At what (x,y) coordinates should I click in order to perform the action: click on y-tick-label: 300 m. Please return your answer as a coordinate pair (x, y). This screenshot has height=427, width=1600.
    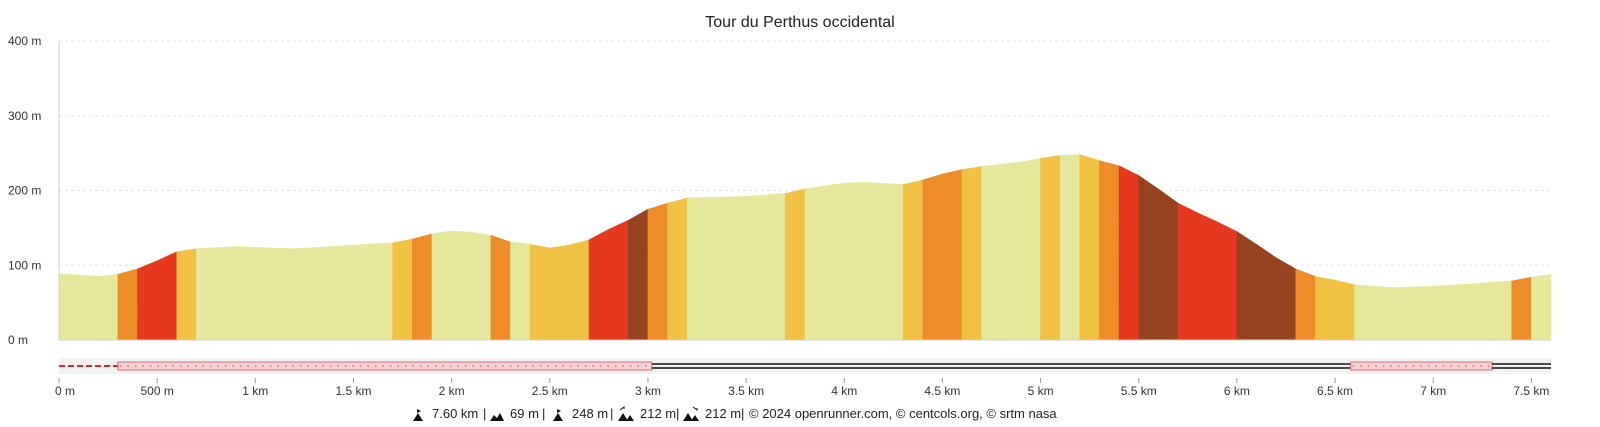
    Looking at the image, I should click on (24, 116).